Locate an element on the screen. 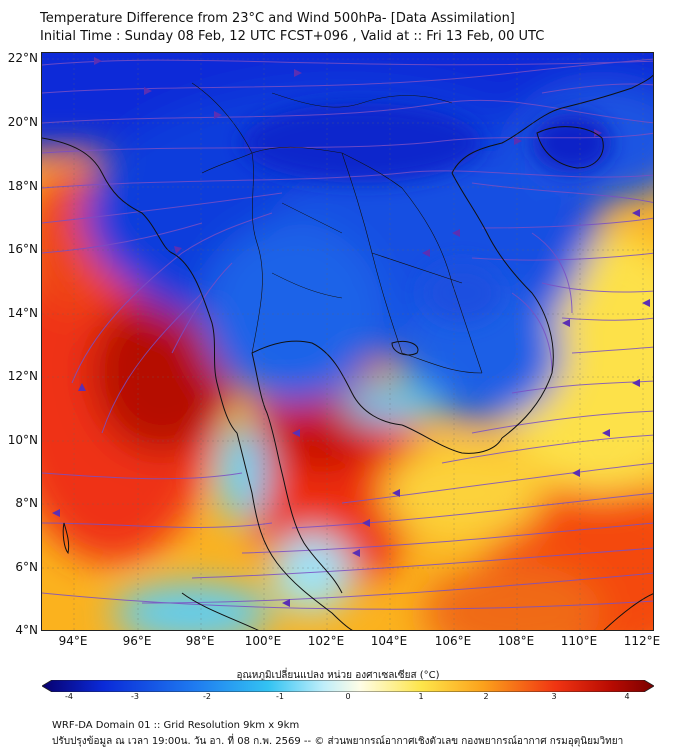  colorbar-tick: -1 is located at coordinates (280, 696).